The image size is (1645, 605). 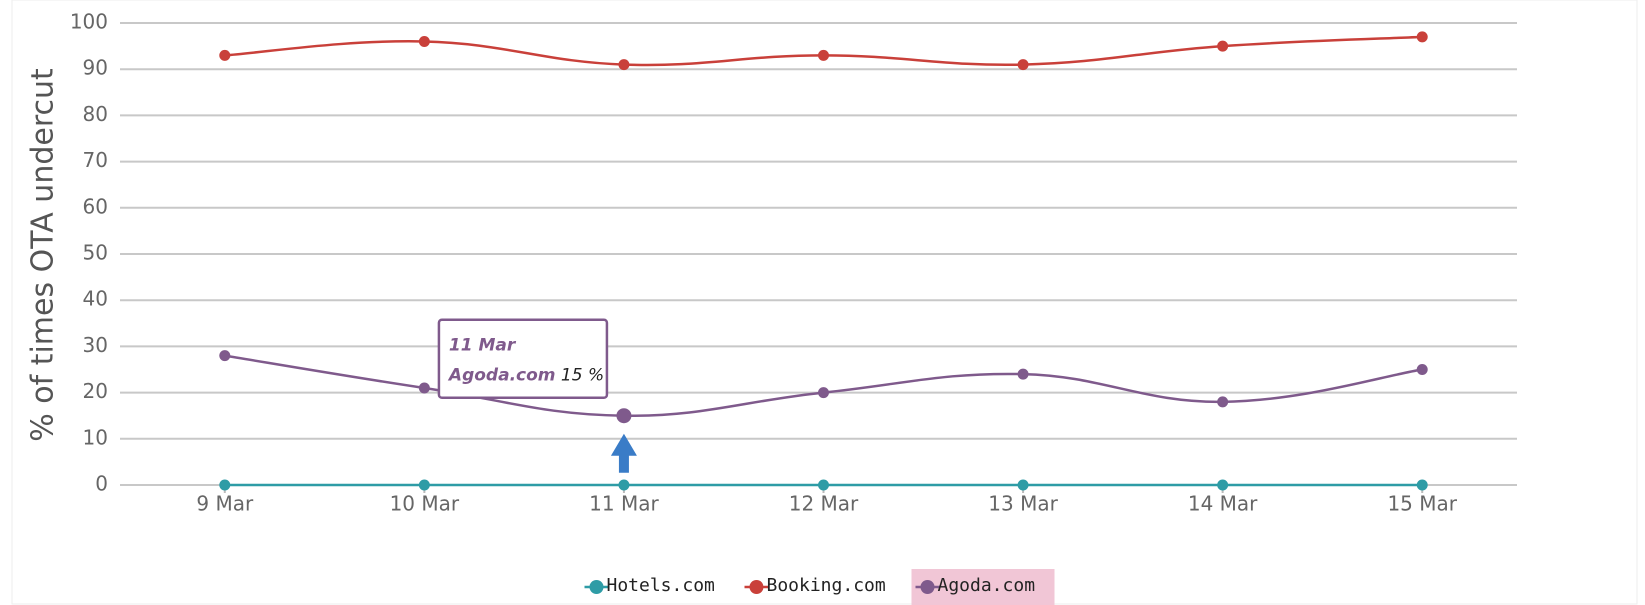 What do you see at coordinates (1223, 504) in the screenshot?
I see `x-tick-label: 14 Mar` at bounding box center [1223, 504].